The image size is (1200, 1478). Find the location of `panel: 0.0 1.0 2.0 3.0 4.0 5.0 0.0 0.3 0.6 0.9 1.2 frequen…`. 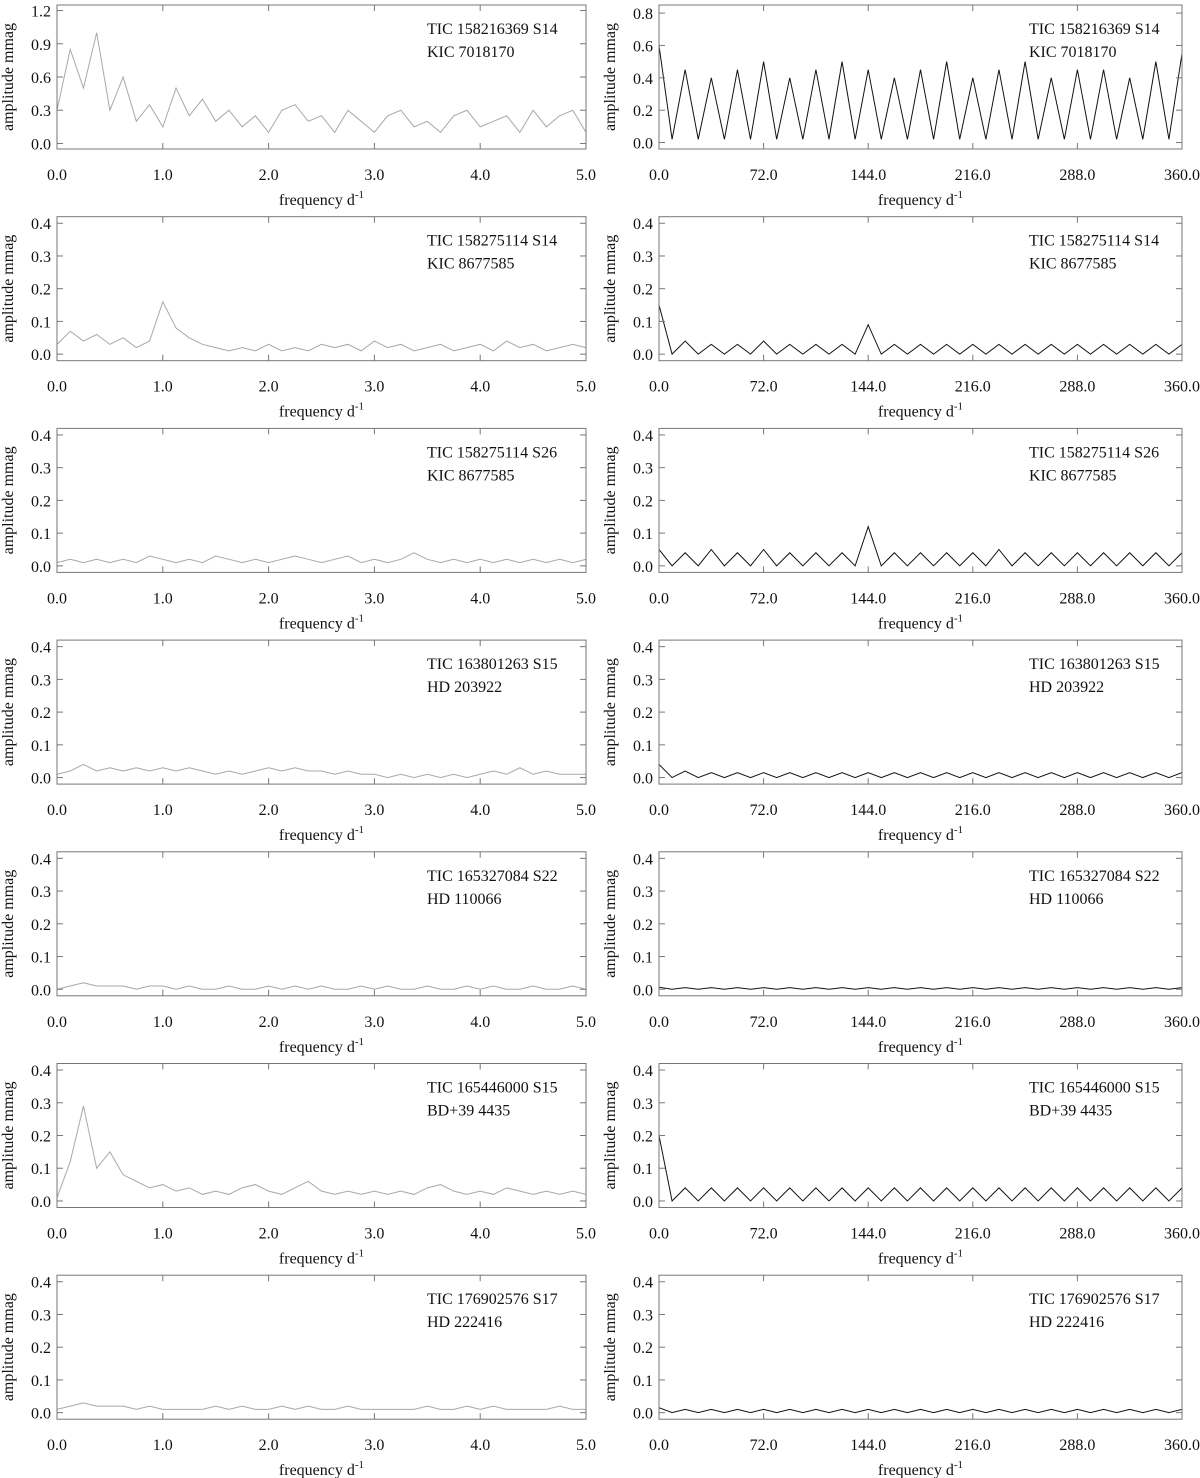

panel: 0.0 1.0 2.0 3.0 4.0 5.0 0.0 0.3 0.6 0.9 1.2 frequen… is located at coordinates (298, 106).